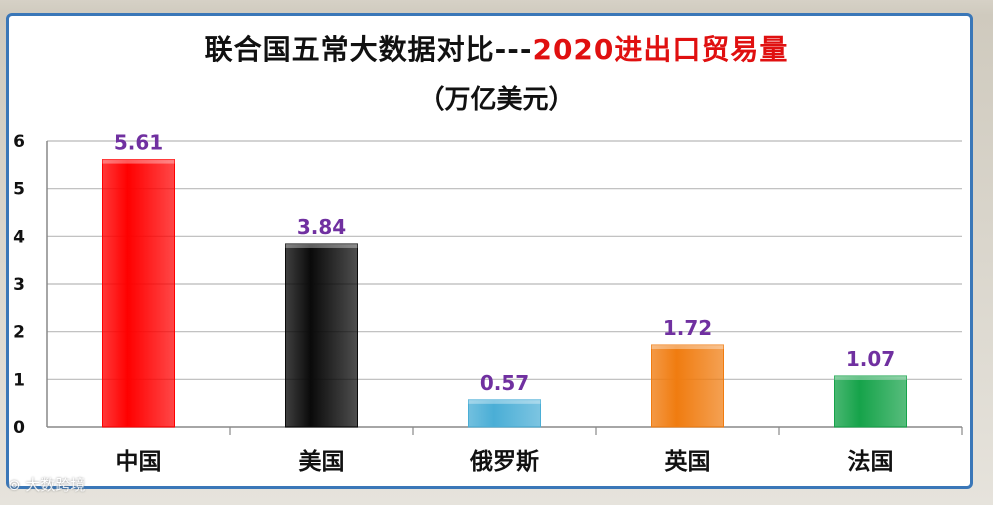 The height and width of the screenshot is (505, 993). What do you see at coordinates (504, 461) in the screenshot?
I see `x-category-label-2: 俄罗斯` at bounding box center [504, 461].